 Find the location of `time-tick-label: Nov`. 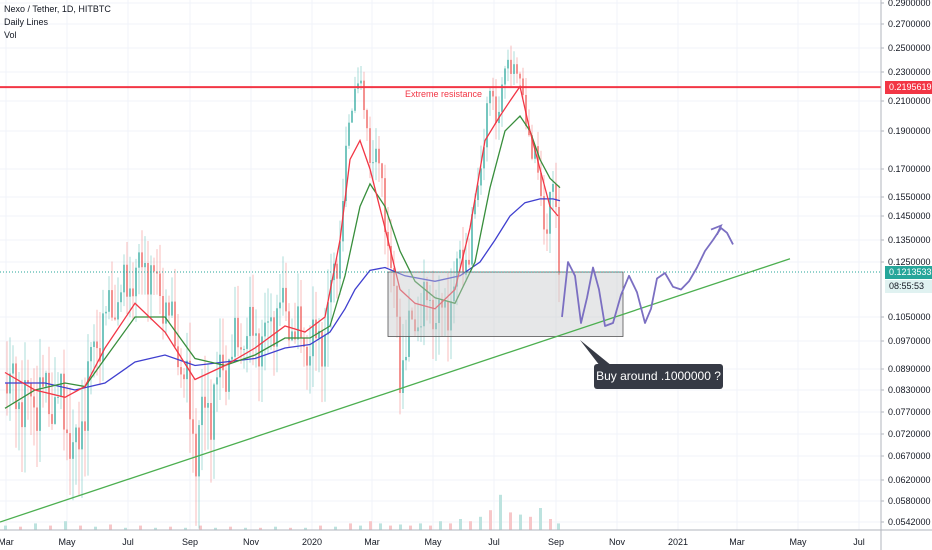

time-tick-label: Nov is located at coordinates (617, 542).